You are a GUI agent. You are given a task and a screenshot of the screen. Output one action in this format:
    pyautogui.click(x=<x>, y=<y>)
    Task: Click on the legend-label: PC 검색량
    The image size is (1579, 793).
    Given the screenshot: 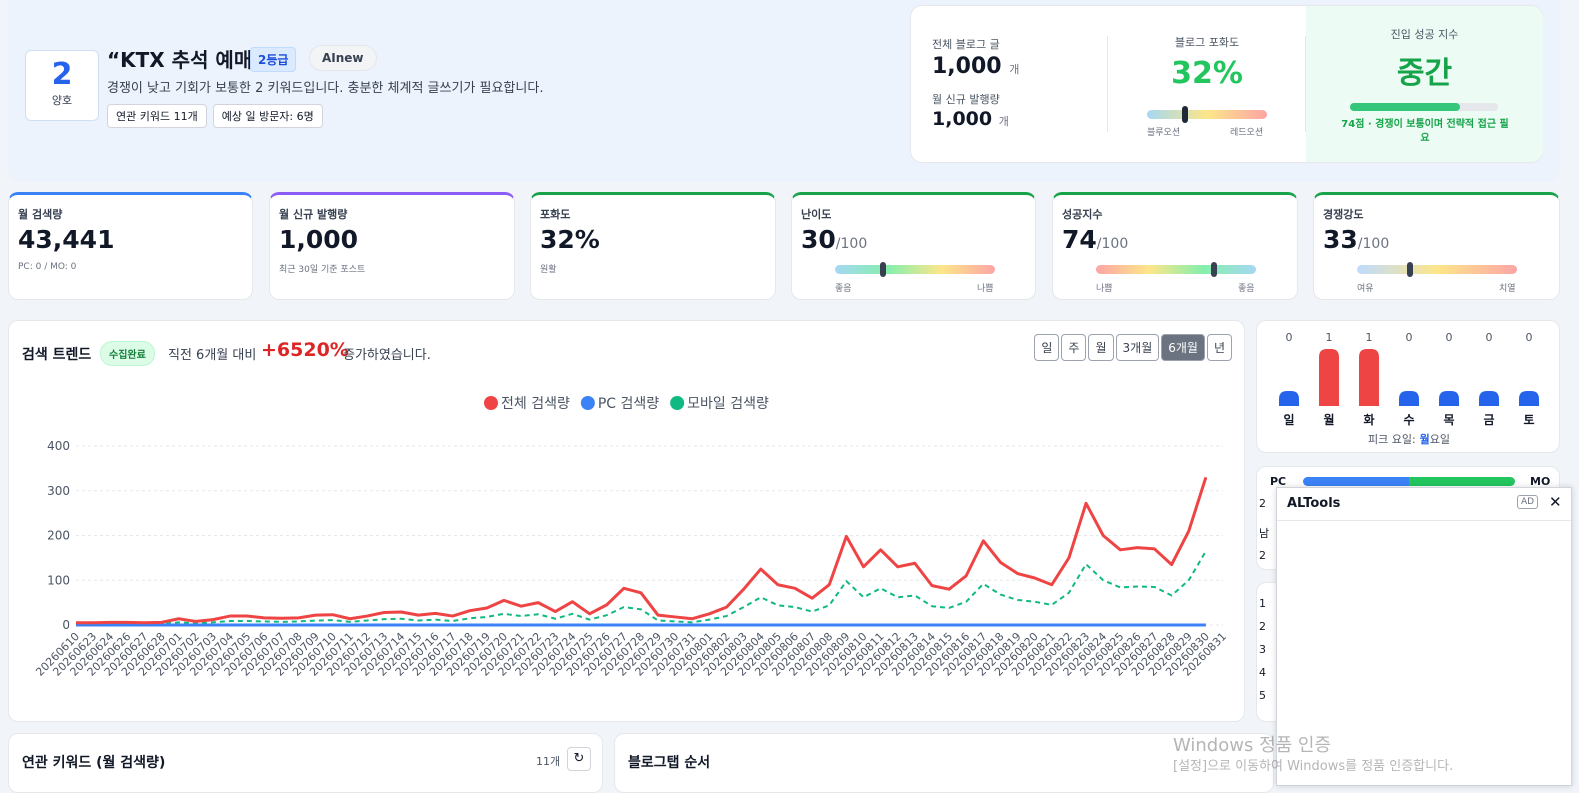 What is the action you would take?
    pyautogui.click(x=628, y=404)
    